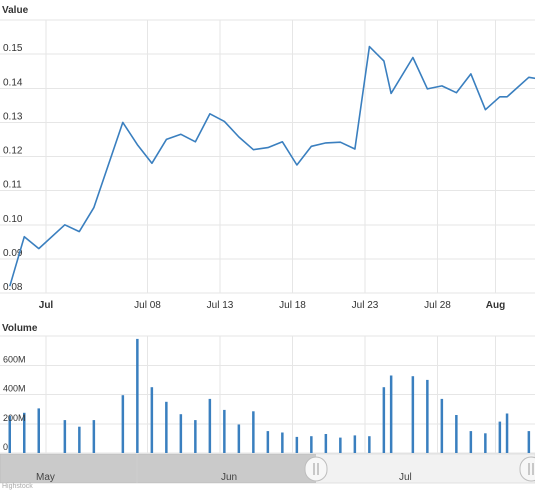  Describe the element at coordinates (13, 168) in the screenshot. I see `price-y-axis: 0.08 0.09 0.10 0.11 0.12 0.13 0.14 0.15` at that location.